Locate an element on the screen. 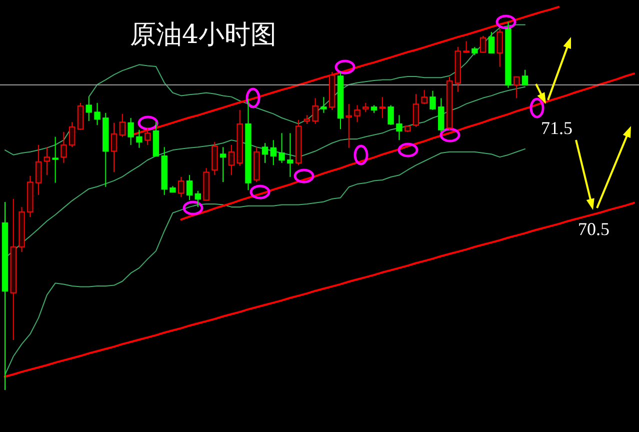  annotation: 70.5 is located at coordinates (594, 229).